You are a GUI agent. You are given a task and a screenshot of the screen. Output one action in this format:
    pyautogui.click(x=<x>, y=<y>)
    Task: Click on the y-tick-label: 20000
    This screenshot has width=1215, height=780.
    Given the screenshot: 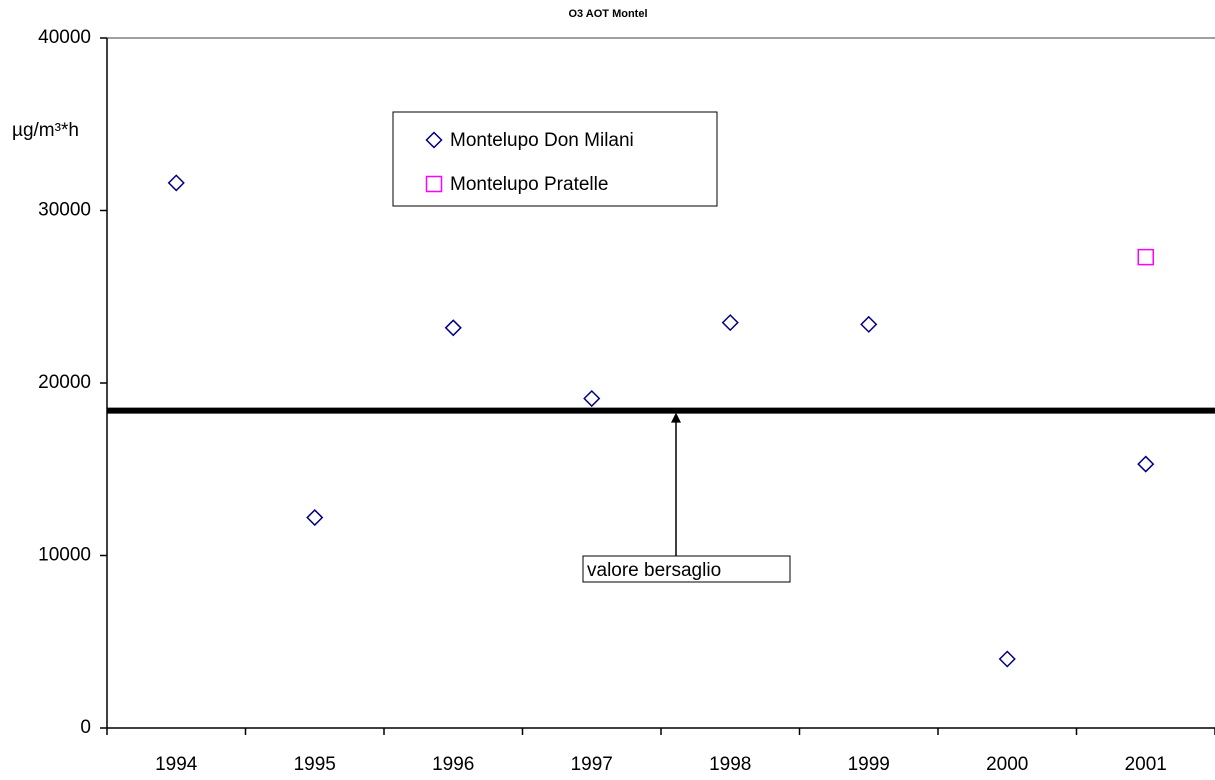 What is the action you would take?
    pyautogui.click(x=64, y=382)
    